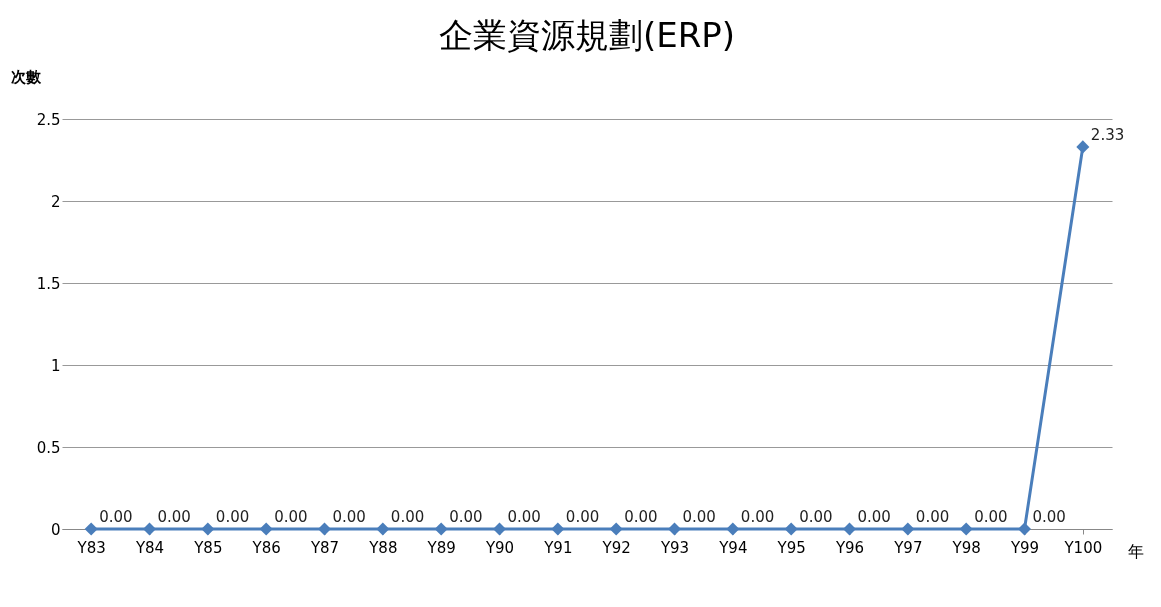 The width and height of the screenshot is (1161, 607). Describe the element at coordinates (149, 547) in the screenshot. I see `x-tick-label: Y84` at that location.